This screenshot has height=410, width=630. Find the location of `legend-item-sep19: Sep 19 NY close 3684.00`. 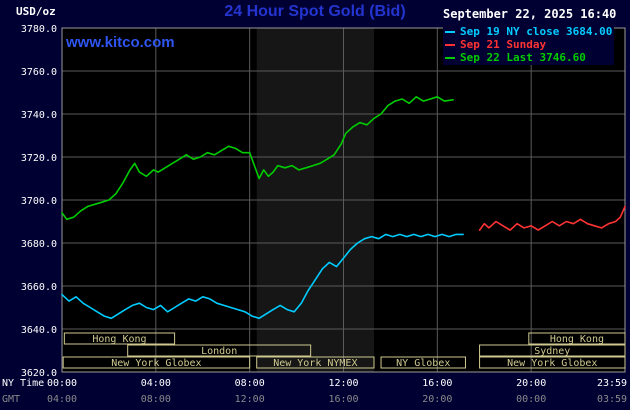

legend-item-sep19: Sep 19 NY close 3684.00 is located at coordinates (528, 31).